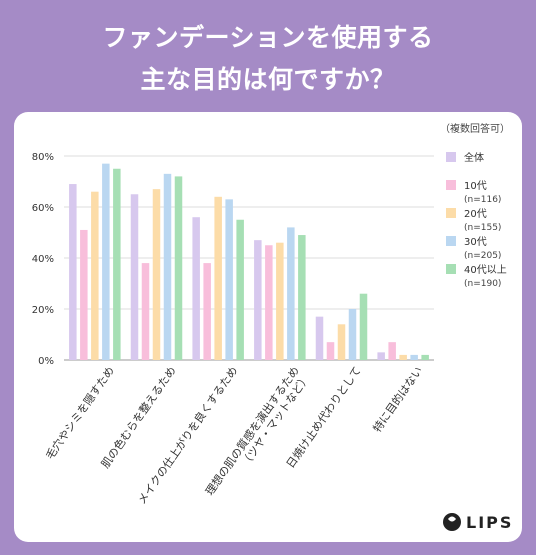 This screenshot has height=555, width=536. I want to click on y-tick-label: 60%, so click(43, 208).